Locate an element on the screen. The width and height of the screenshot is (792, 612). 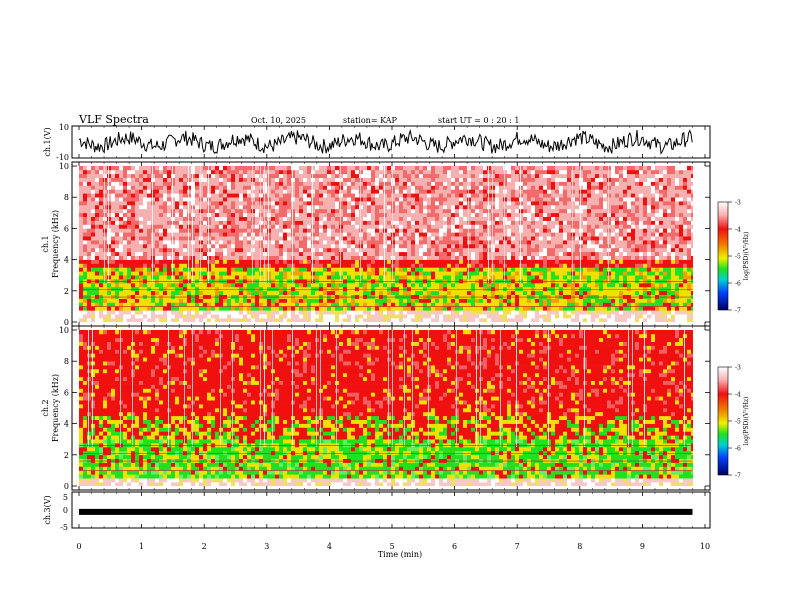
spectrogram-streak is located at coordinates (260, 224).